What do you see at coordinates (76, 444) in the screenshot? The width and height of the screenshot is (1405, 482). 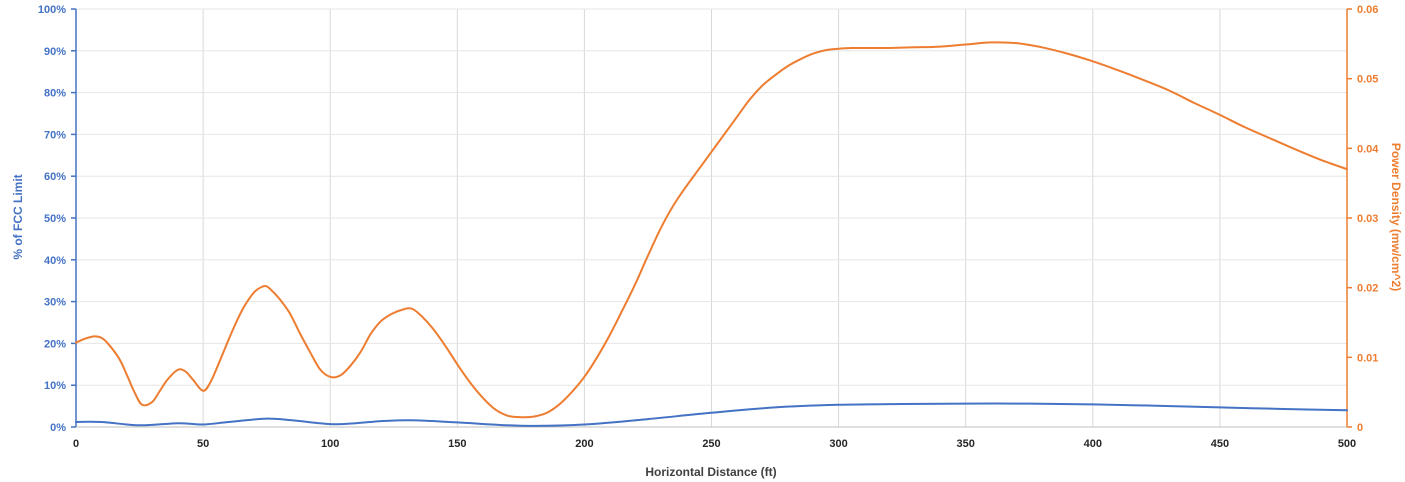 I see `x-tick-label: 0` at bounding box center [76, 444].